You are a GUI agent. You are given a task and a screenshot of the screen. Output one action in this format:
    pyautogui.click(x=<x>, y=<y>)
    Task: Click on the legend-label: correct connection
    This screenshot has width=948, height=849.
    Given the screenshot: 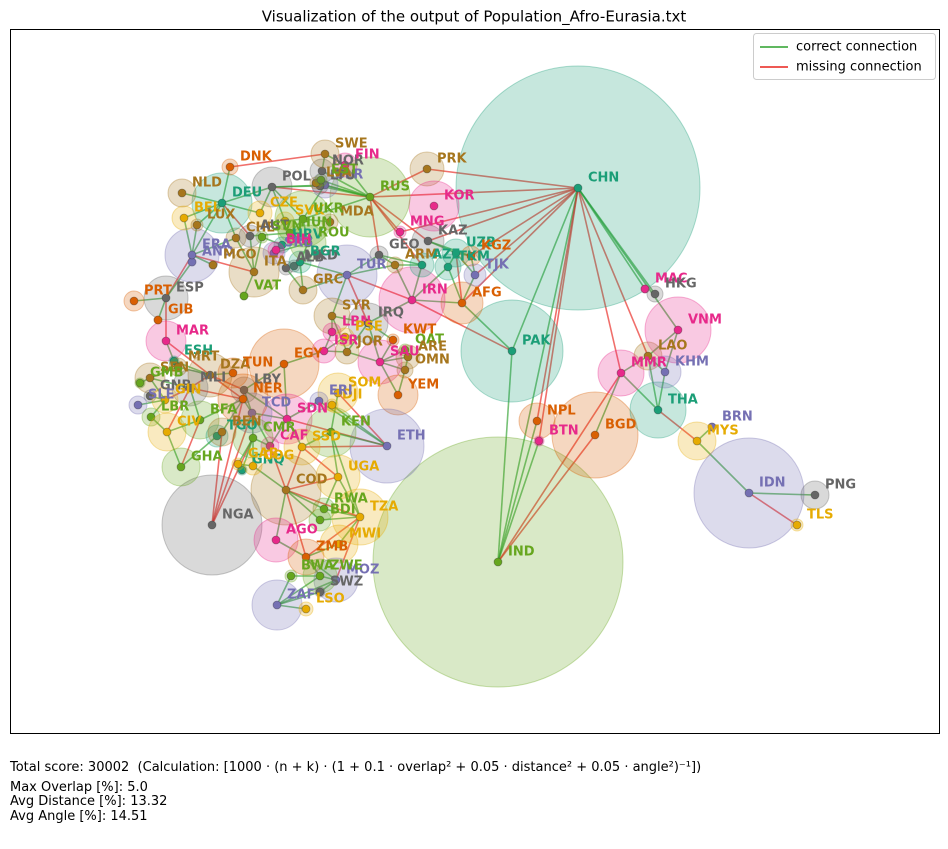 What is the action you would take?
    pyautogui.click(x=856, y=47)
    